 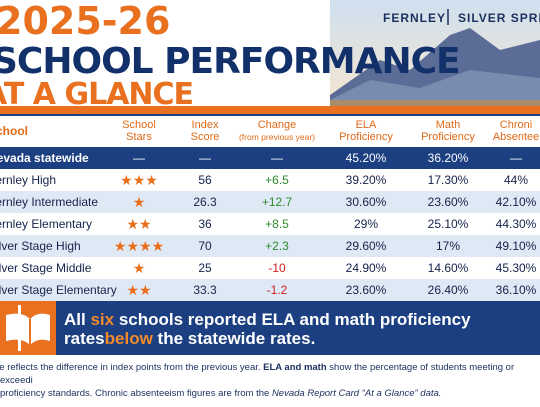 I want to click on year: 2025-26, so click(x=85, y=21).